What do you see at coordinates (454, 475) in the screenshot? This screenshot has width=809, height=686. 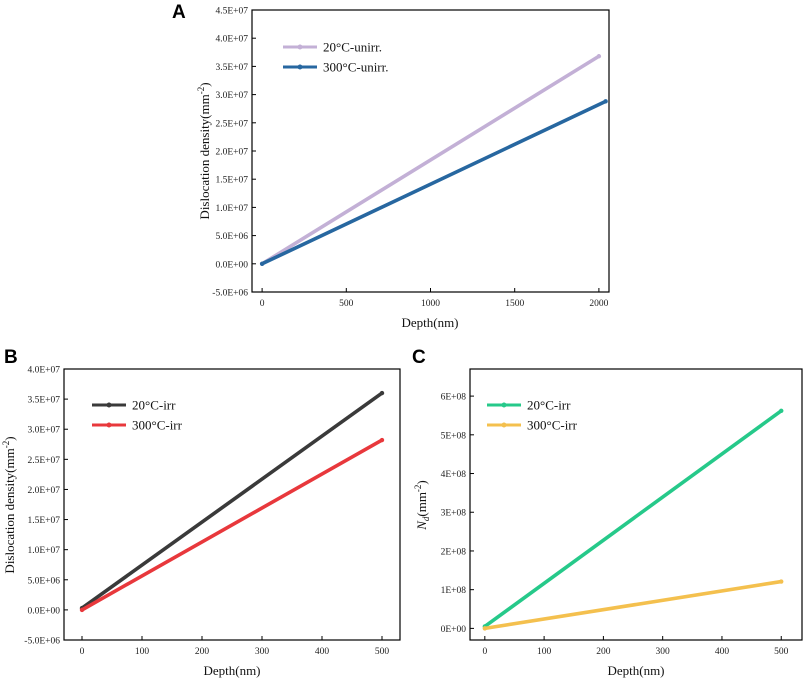 I see `y-tick-label: 4E+08` at bounding box center [454, 475].